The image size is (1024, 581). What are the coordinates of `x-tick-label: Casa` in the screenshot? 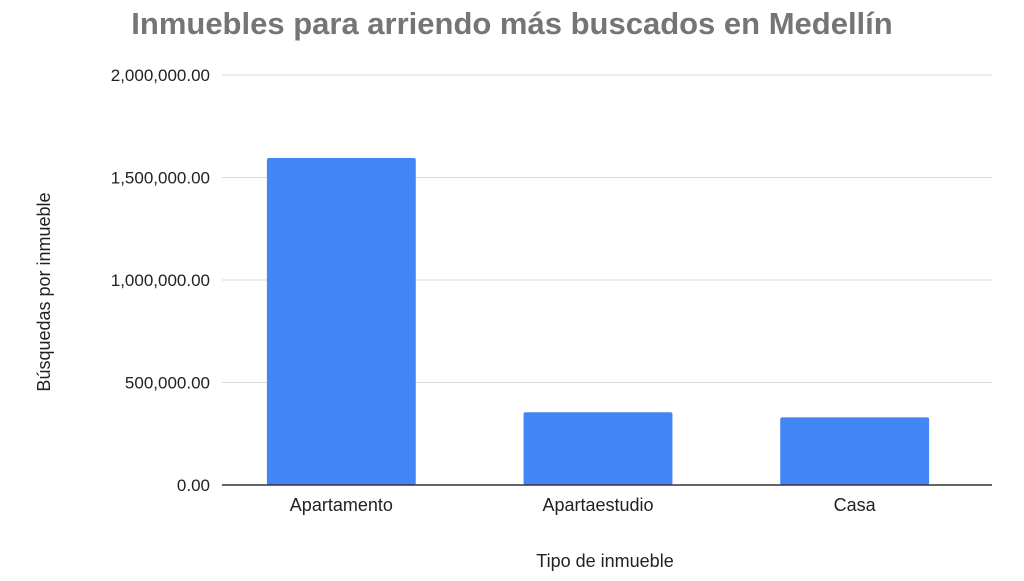 It's located at (855, 505).